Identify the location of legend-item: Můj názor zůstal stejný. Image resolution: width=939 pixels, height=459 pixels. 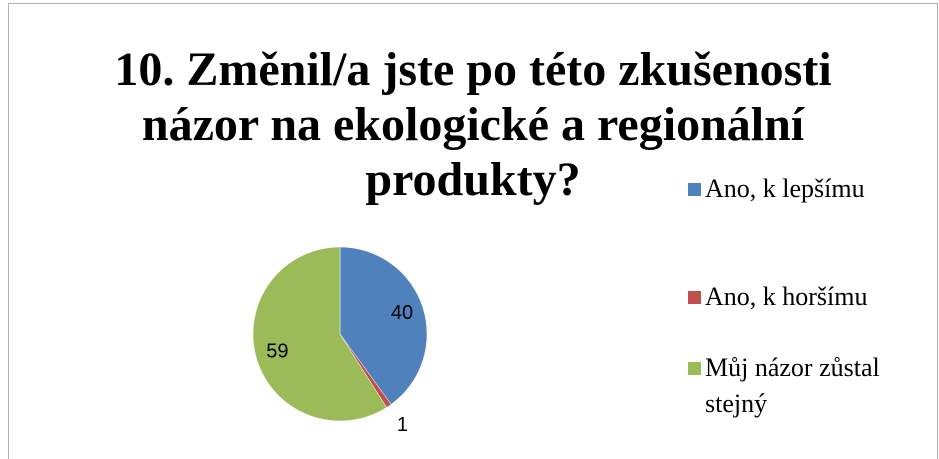
(808, 386).